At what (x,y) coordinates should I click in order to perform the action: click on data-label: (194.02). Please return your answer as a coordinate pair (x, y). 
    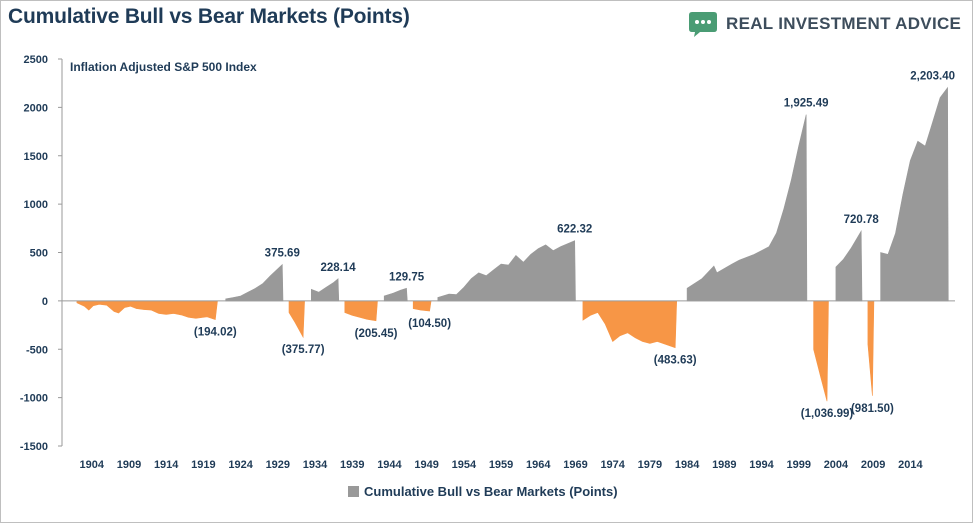
    Looking at the image, I should click on (215, 333).